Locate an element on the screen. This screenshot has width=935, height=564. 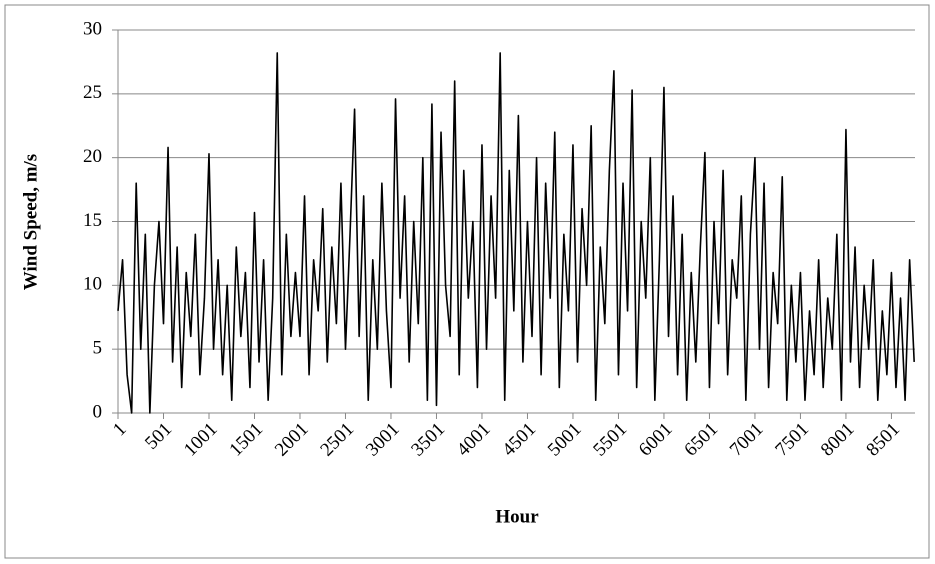
y-tick-label: 10 is located at coordinates (92, 284).